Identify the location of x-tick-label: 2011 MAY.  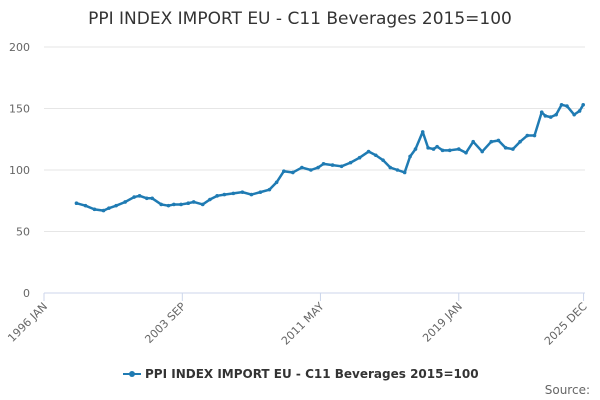
(303, 324).